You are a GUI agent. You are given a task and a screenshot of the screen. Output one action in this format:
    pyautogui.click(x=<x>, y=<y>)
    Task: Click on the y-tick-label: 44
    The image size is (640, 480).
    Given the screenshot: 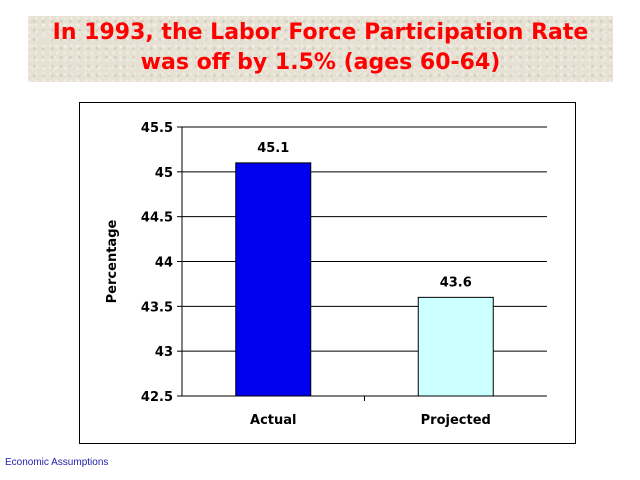 What is the action you would take?
    pyautogui.click(x=164, y=263)
    